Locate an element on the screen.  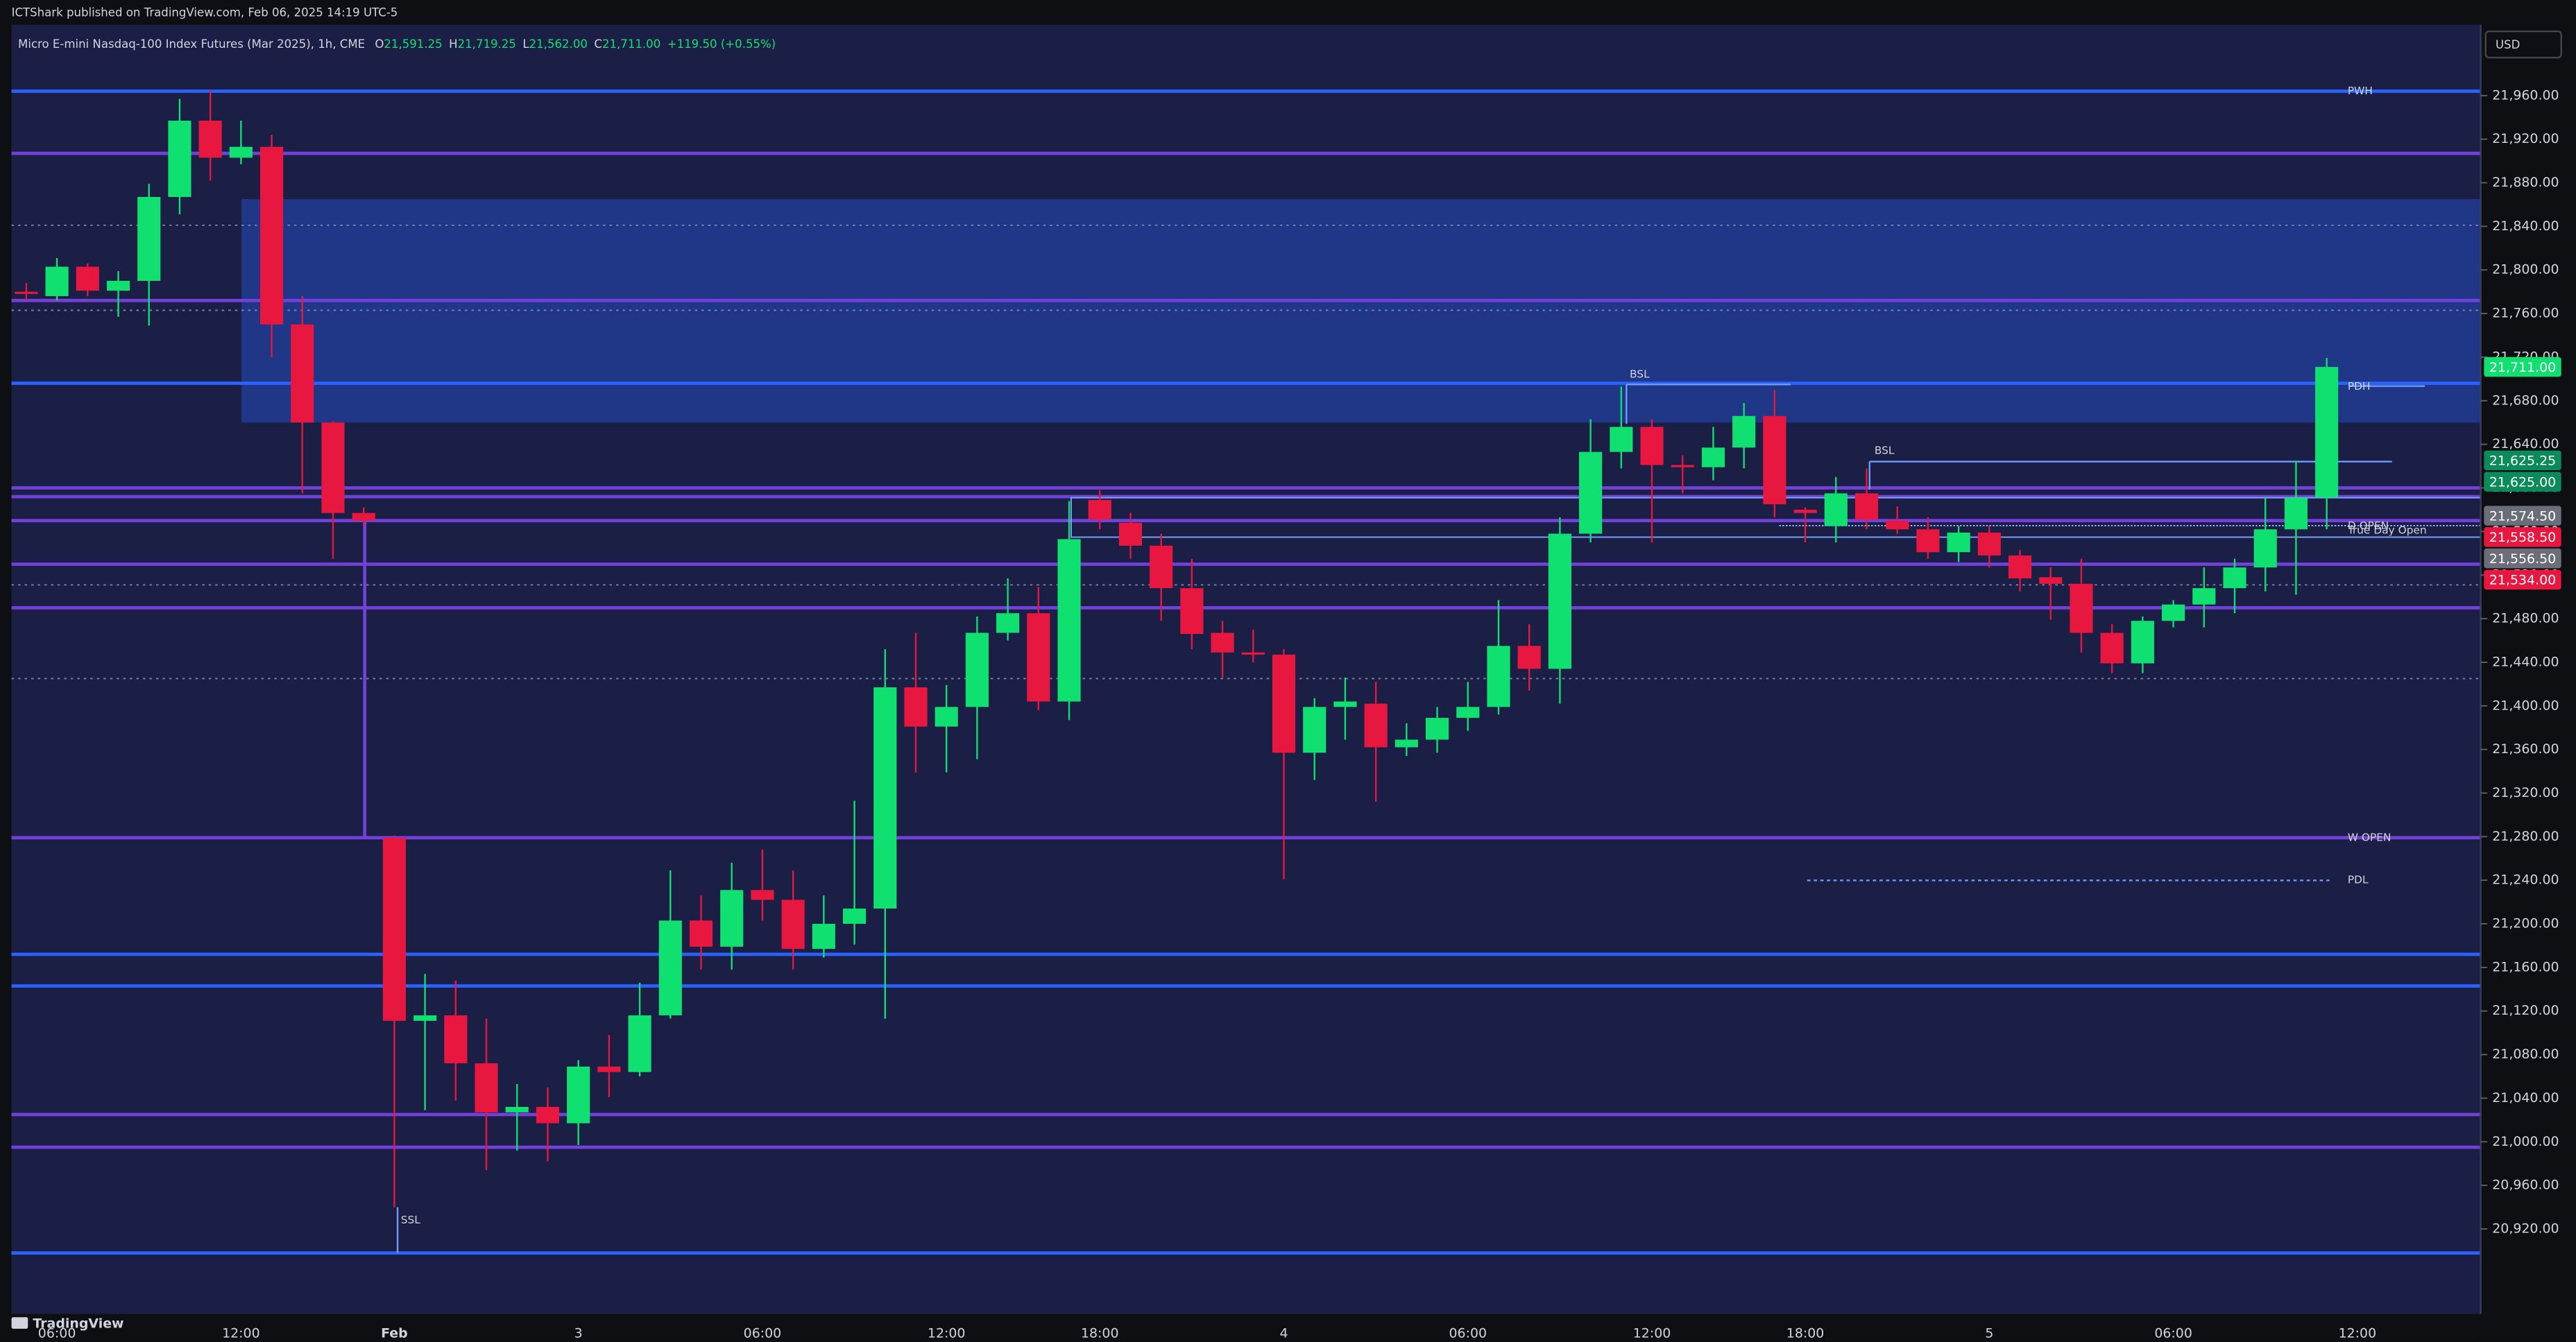
footer-logo: TradingView is located at coordinates (67, 1323).